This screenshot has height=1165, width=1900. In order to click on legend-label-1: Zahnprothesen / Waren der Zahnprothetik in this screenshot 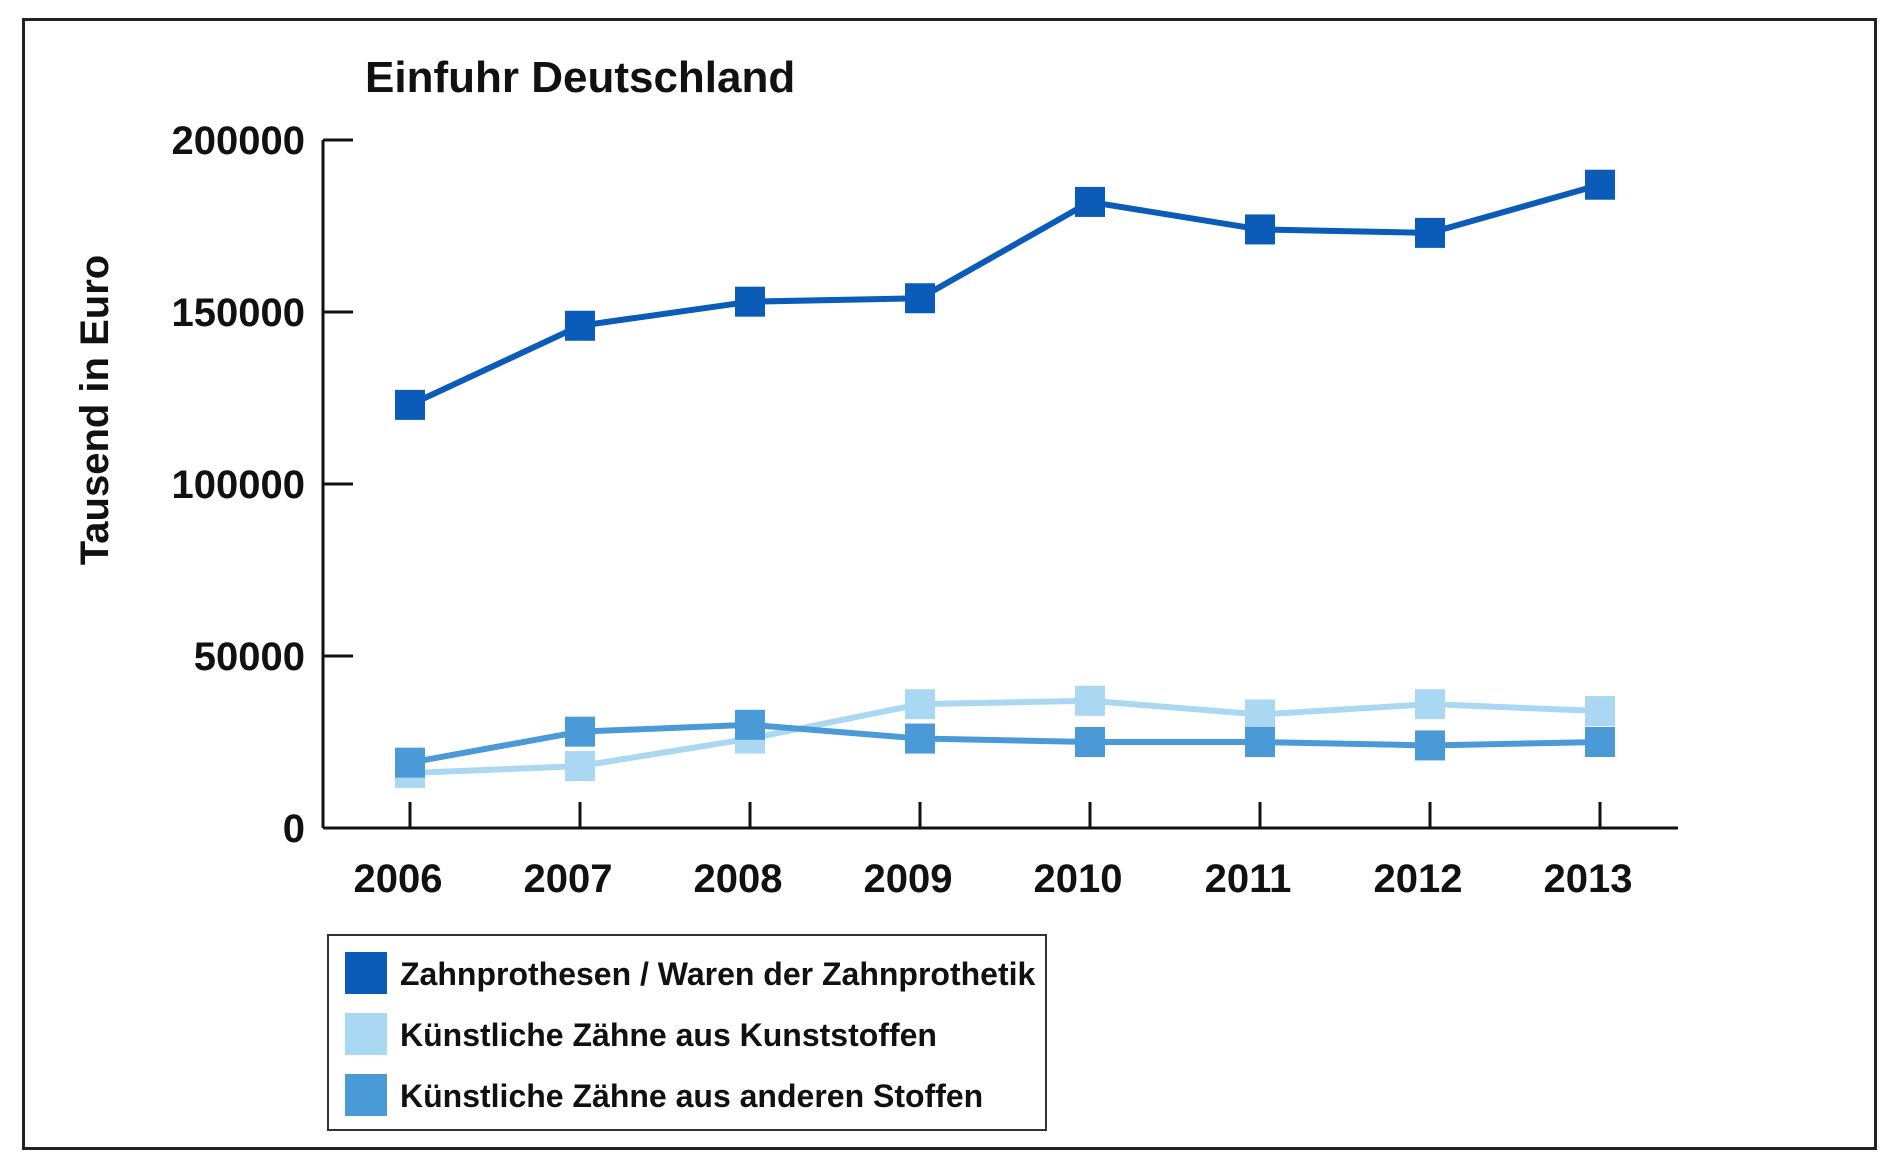, I will do `click(718, 974)`.